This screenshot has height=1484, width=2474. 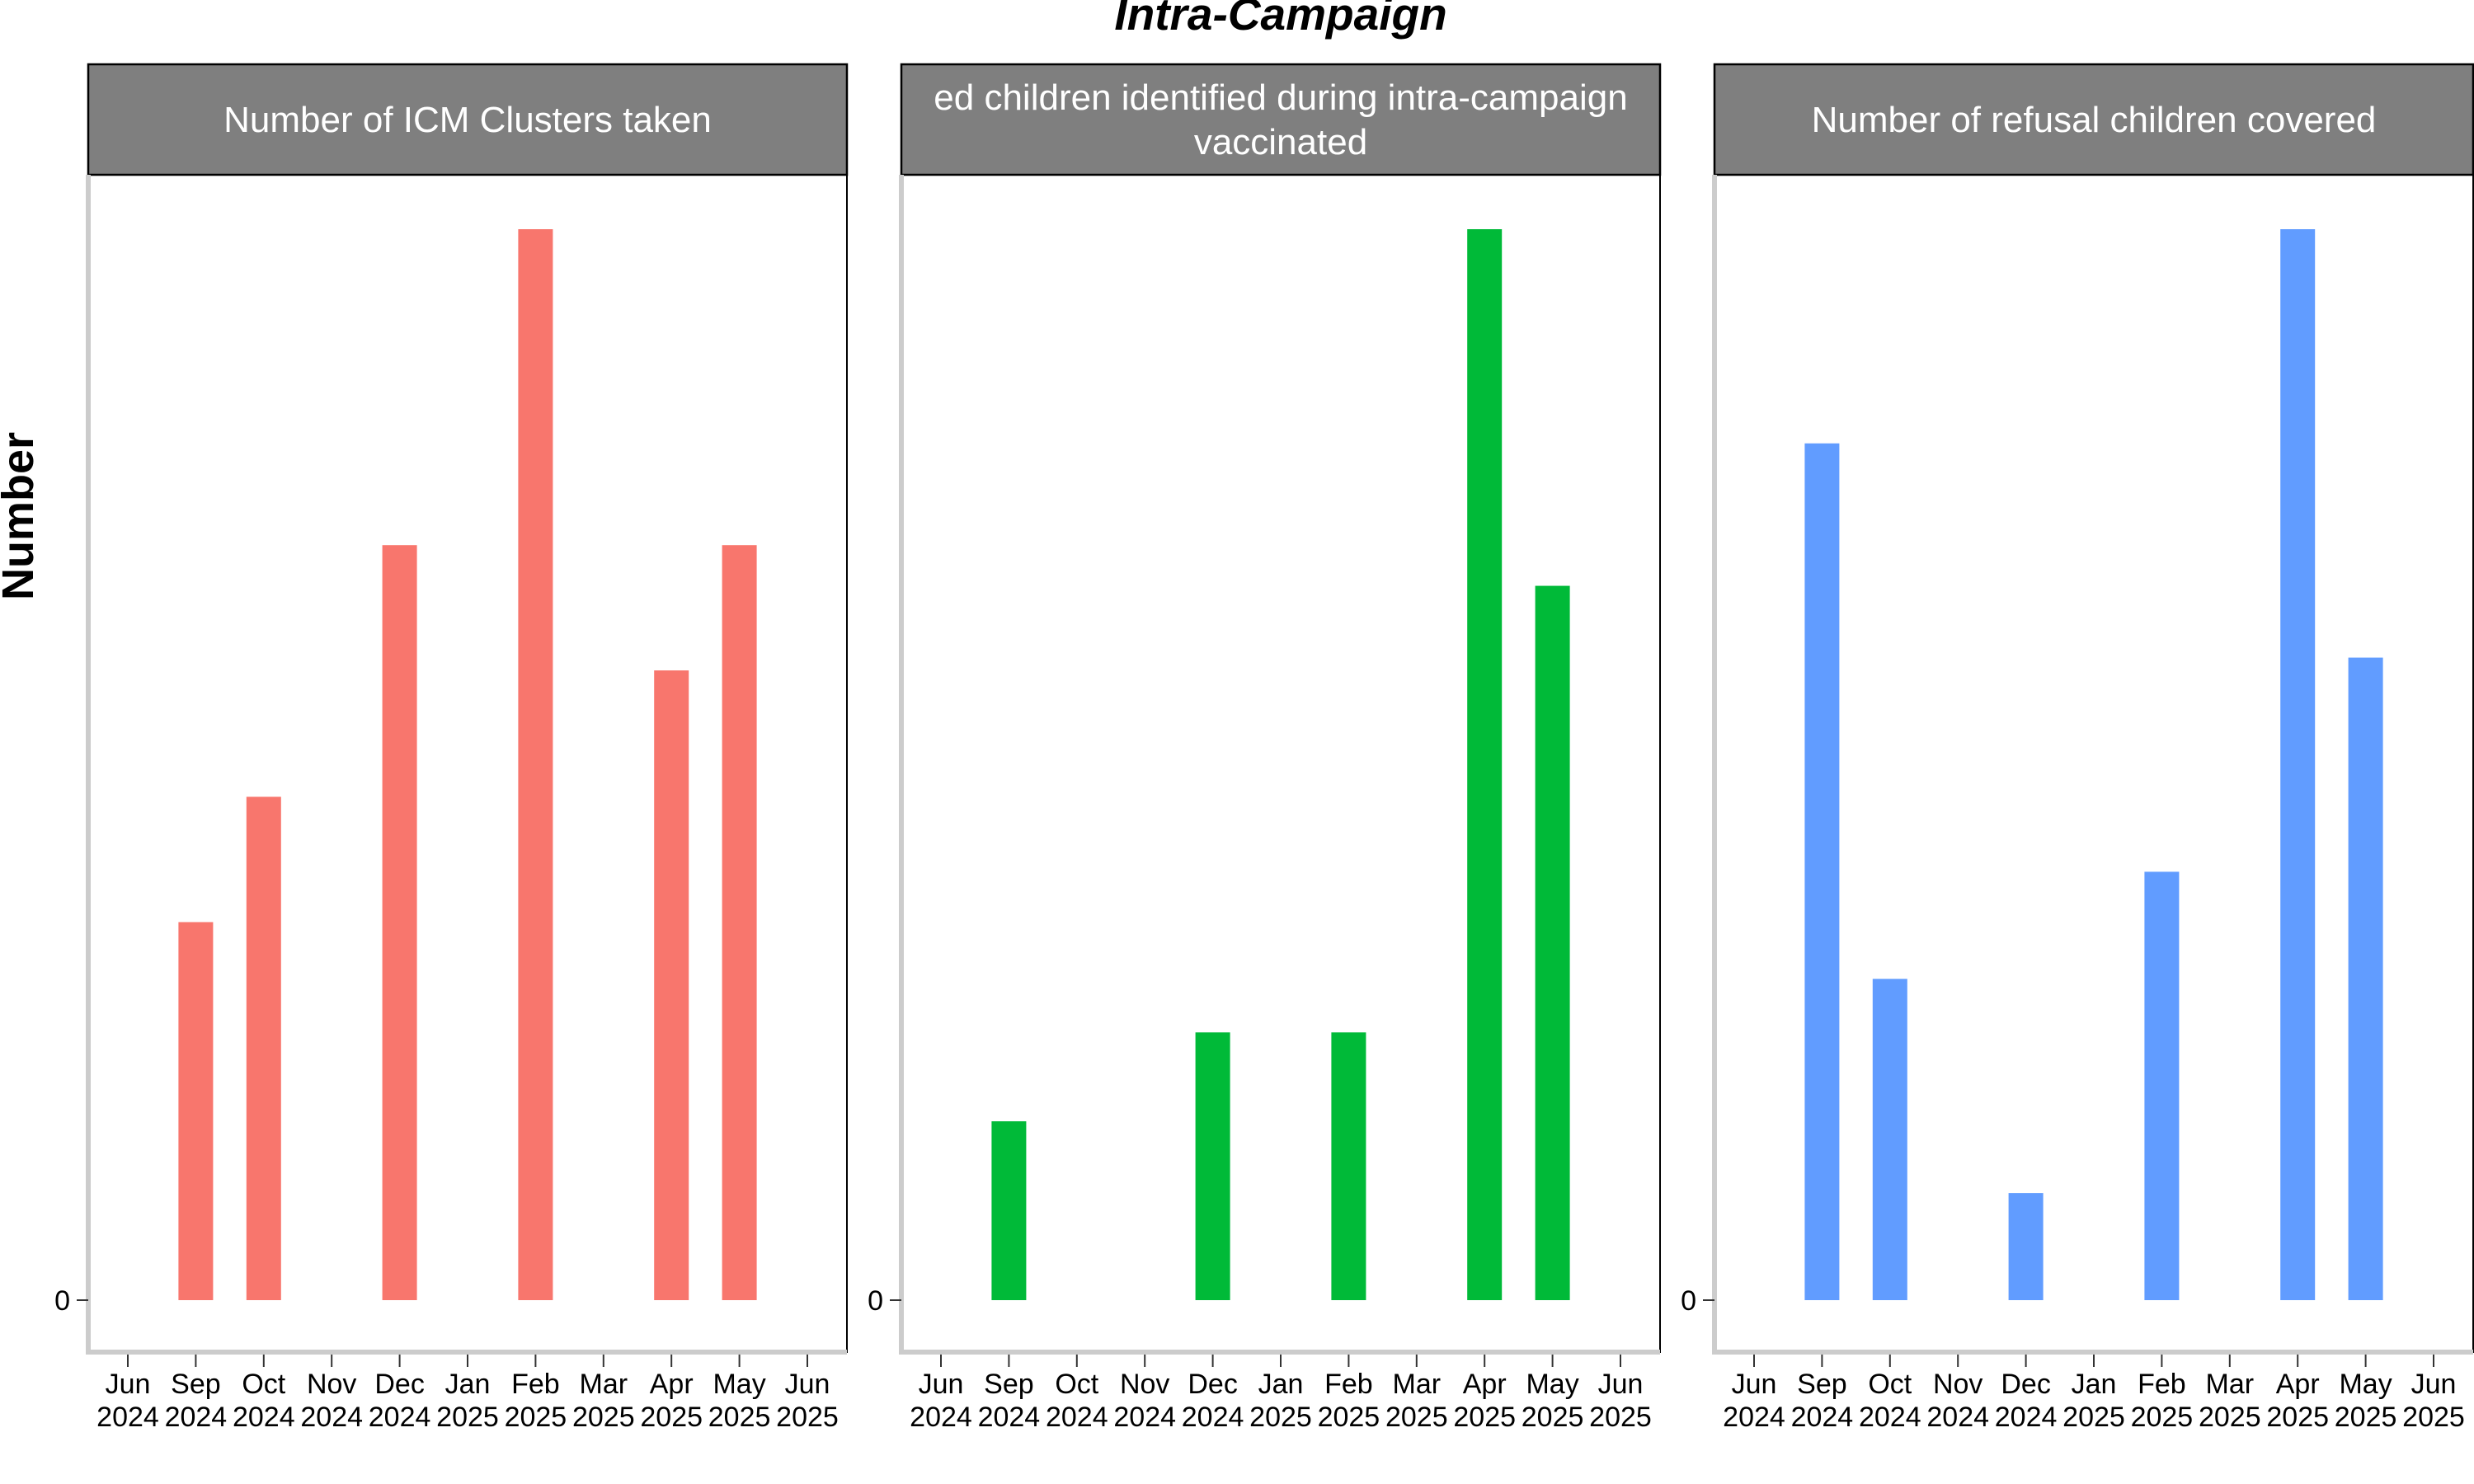 I want to click on figure-title: Intra-Campaign, so click(x=1280, y=20).